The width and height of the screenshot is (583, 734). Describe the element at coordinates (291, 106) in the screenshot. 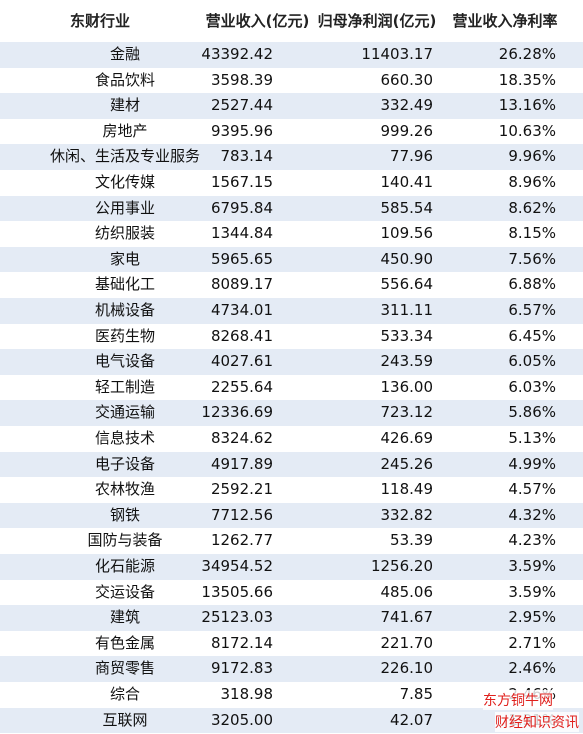

I see `table-row: 建材 2527.44 332.49 13.16%` at that location.